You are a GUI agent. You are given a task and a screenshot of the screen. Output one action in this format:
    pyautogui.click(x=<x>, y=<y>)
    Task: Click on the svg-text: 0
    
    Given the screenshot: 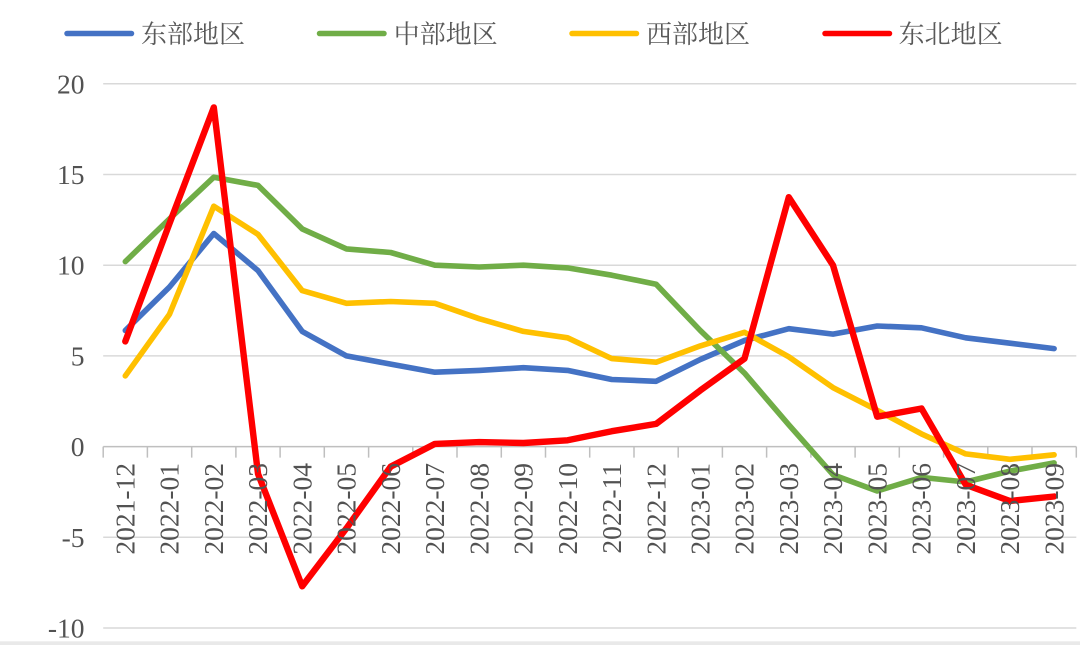 What is the action you would take?
    pyautogui.click(x=78, y=446)
    